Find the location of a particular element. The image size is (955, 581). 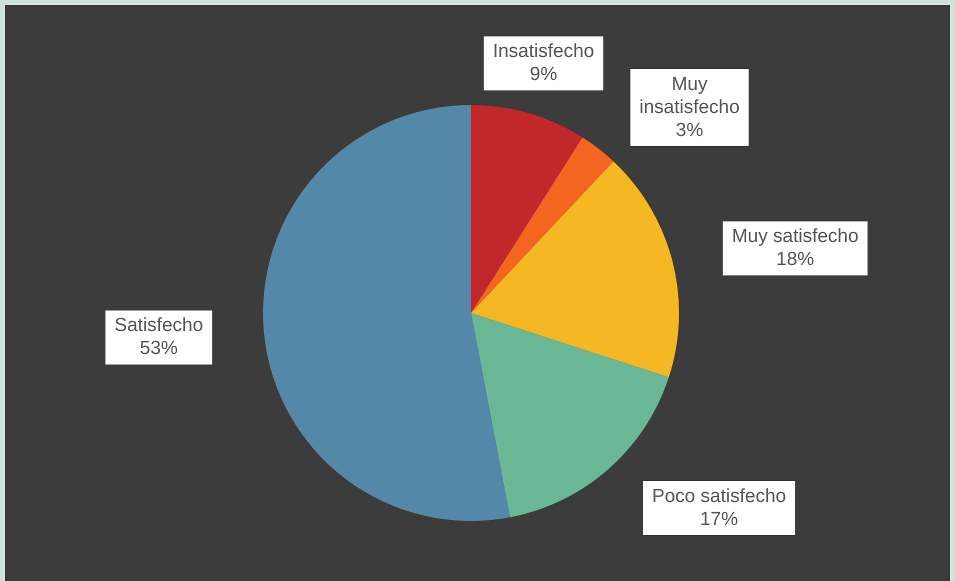

data-label: 18% is located at coordinates (795, 259).